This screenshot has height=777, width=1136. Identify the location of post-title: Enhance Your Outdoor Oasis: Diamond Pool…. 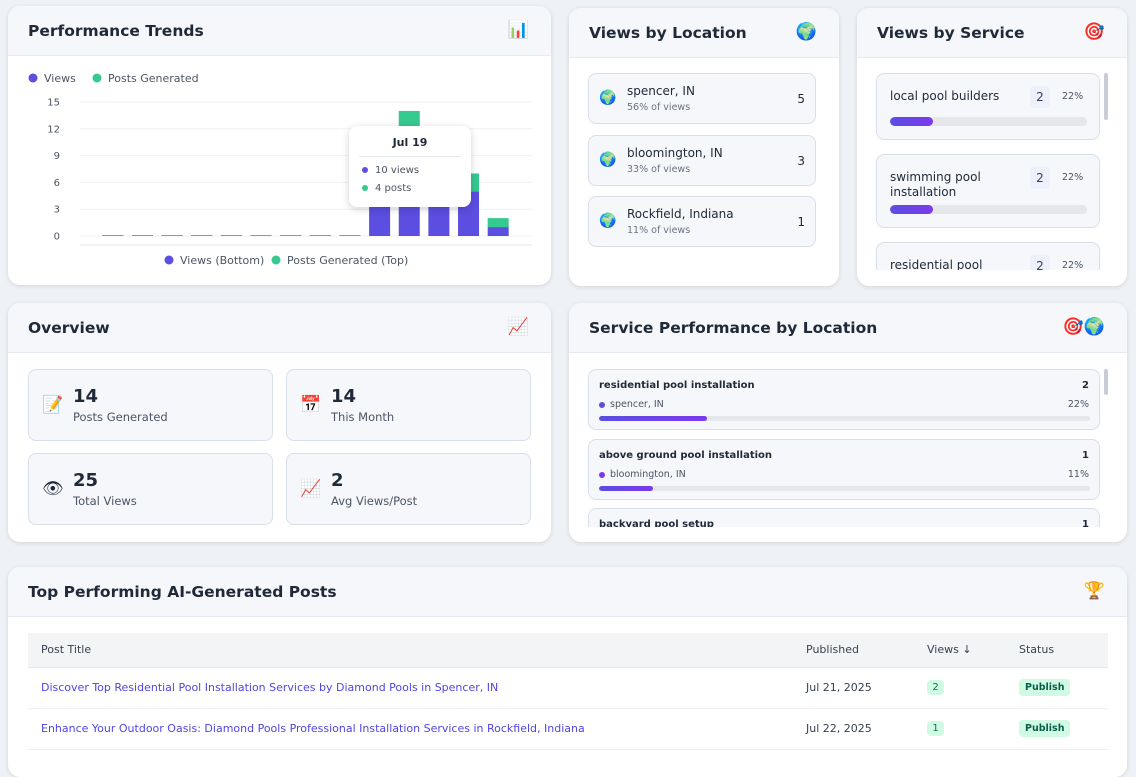
(313, 728).